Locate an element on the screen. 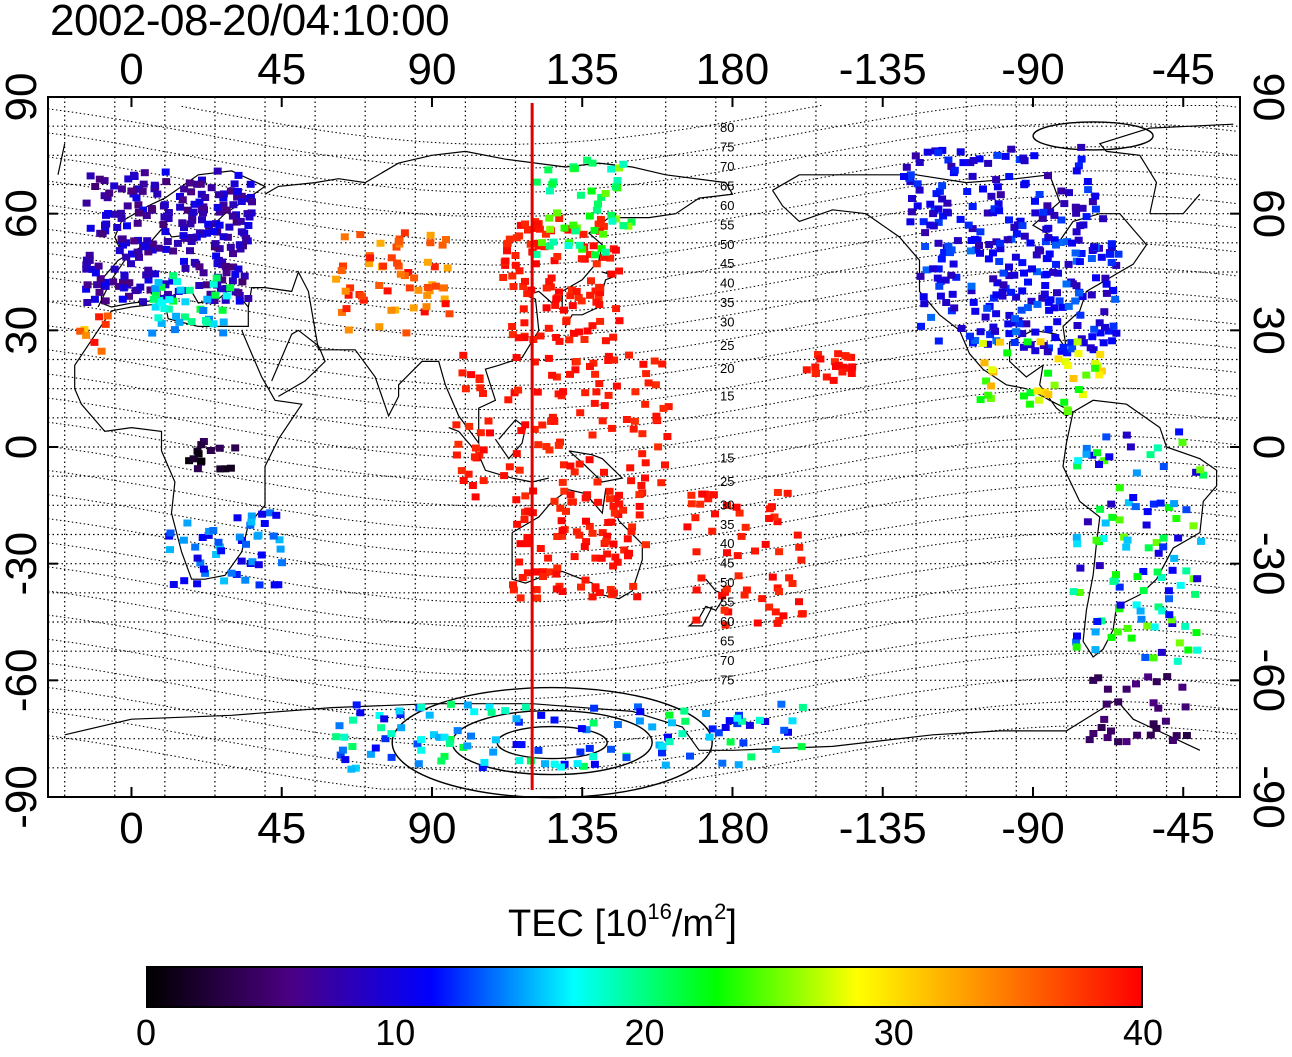 This screenshot has height=1057, width=1292. contour-label: 70 is located at coordinates (727, 660).